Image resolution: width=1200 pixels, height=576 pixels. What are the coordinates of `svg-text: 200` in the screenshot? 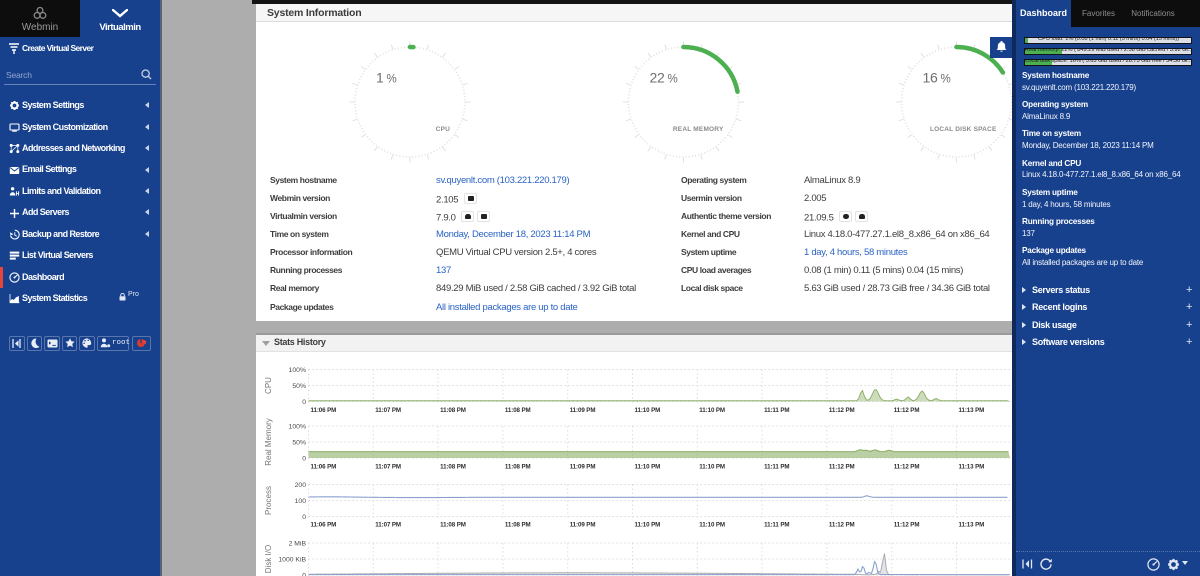 It's located at (301, 485).